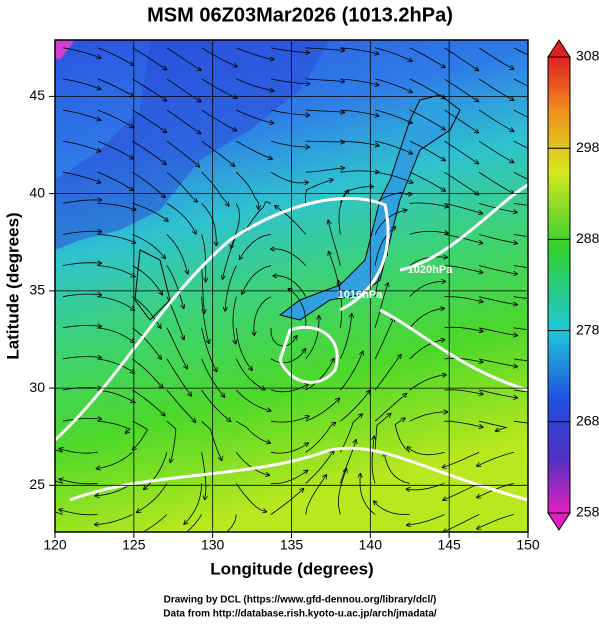 The height and width of the screenshot is (630, 599). What do you see at coordinates (361, 295) in the screenshot?
I see `contour-label: 1016hPa` at bounding box center [361, 295].